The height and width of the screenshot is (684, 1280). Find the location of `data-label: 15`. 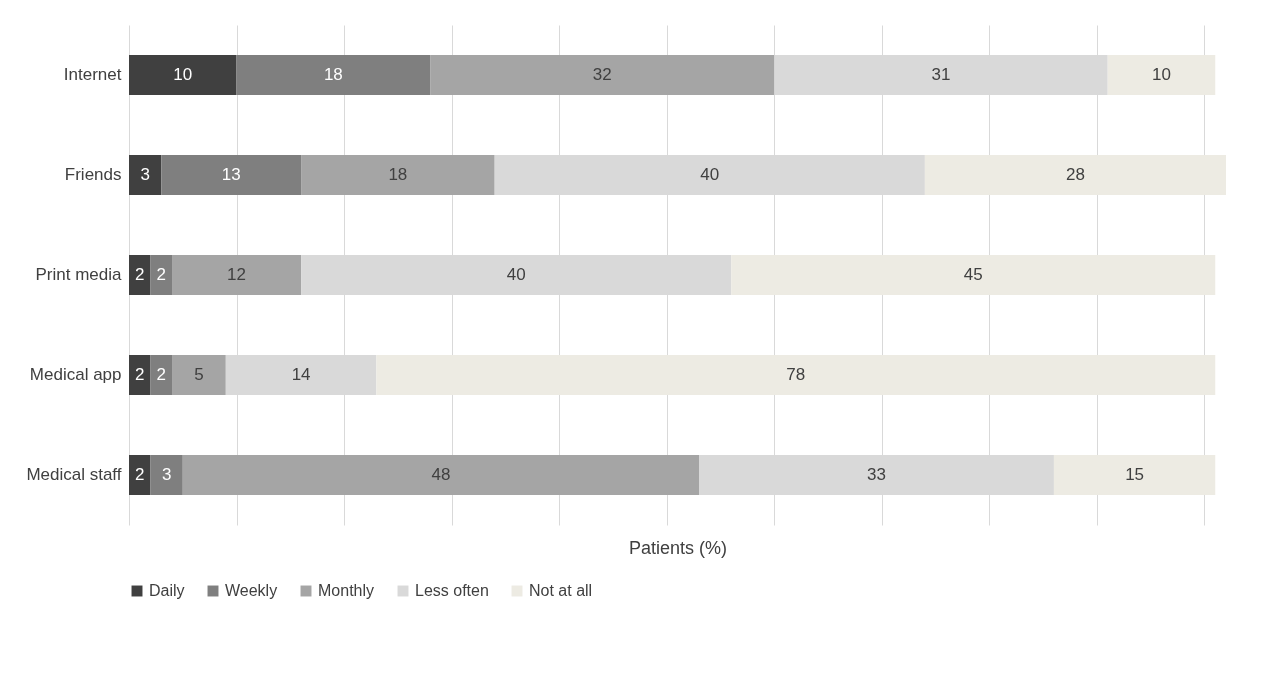

data-label: 15 is located at coordinates (1135, 474).